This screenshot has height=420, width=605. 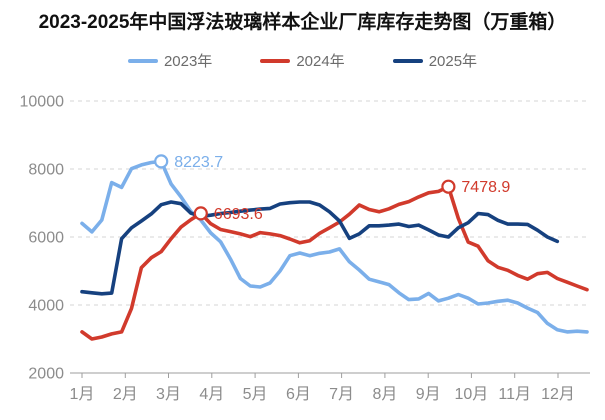 What do you see at coordinates (514, 394) in the screenshot?
I see `x-axis-label: 11月` at bounding box center [514, 394].